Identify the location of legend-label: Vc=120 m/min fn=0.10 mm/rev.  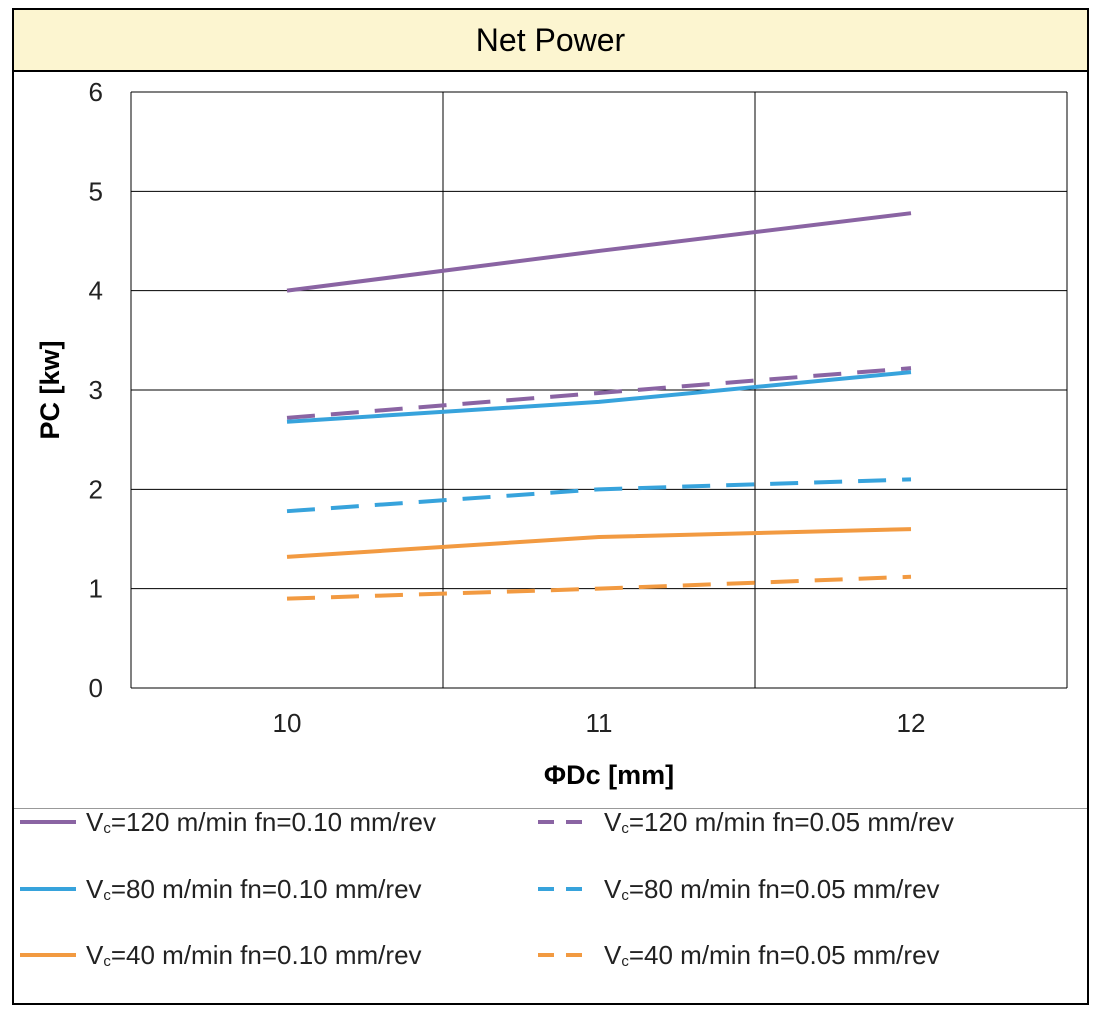
(261, 821).